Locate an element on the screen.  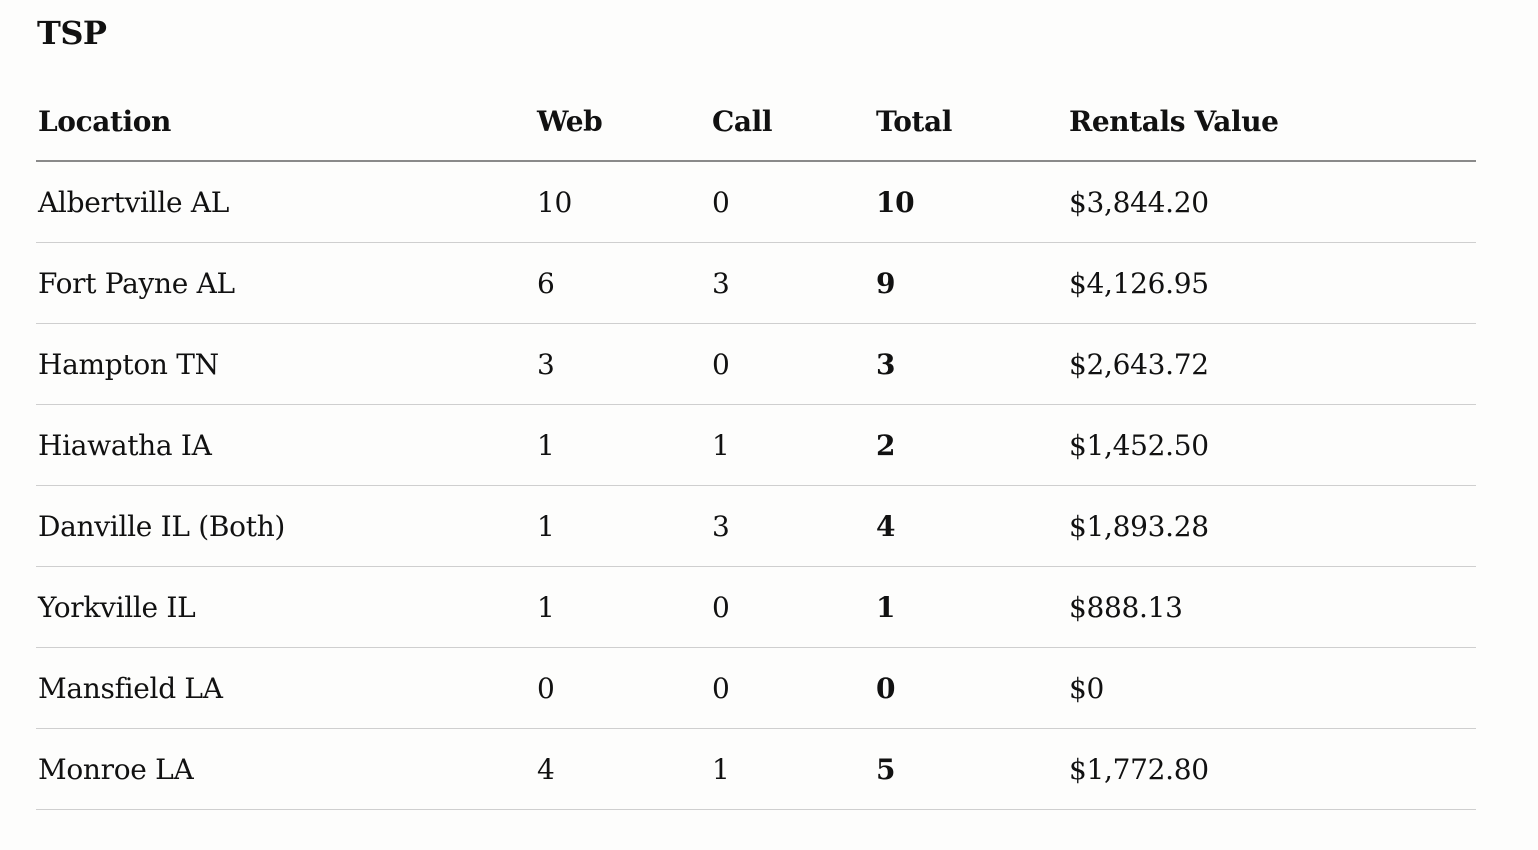
location-cell: Danville IL (Both) is located at coordinates (285, 526).